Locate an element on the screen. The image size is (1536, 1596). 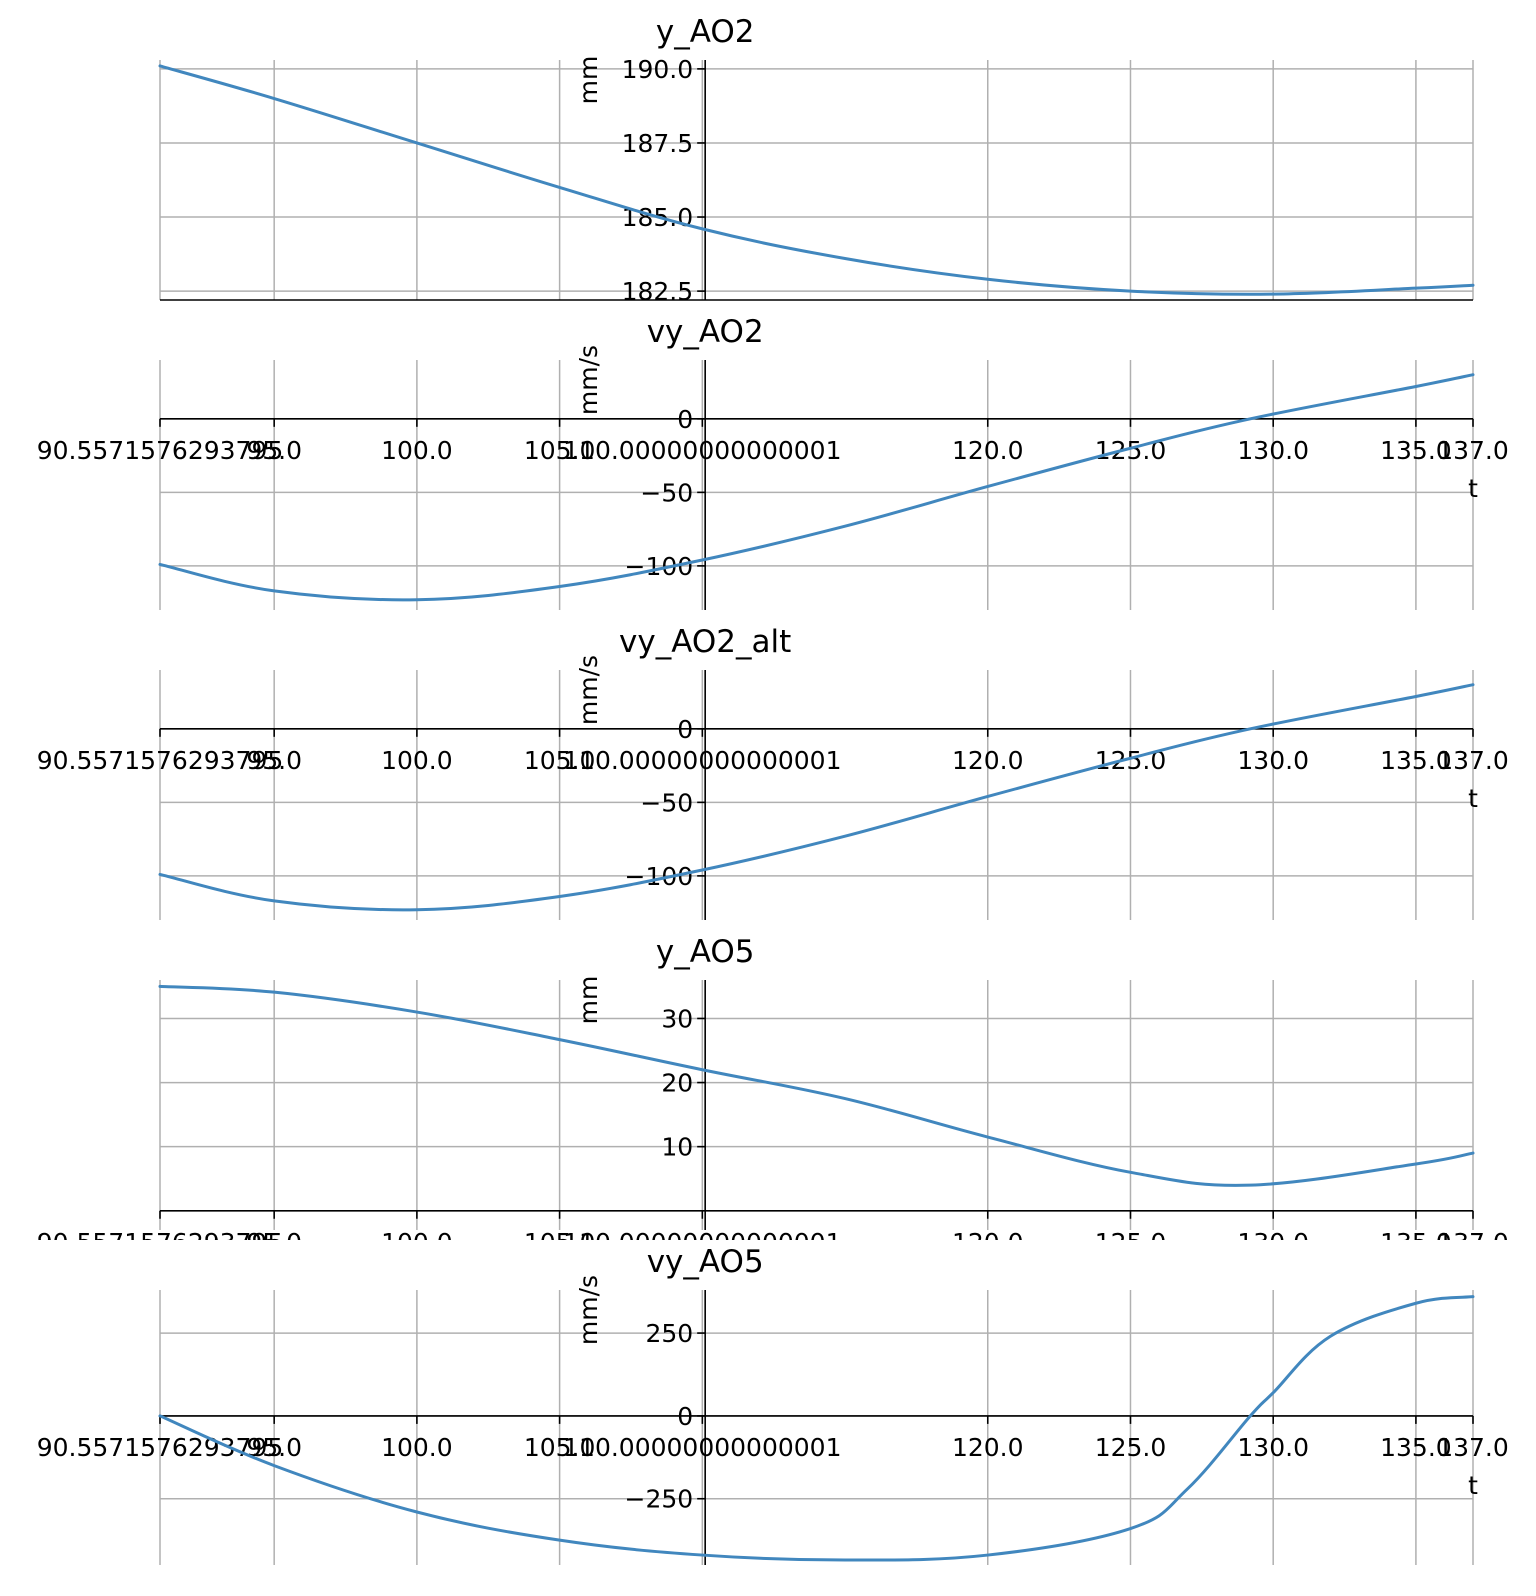
y-tick-label: 10 is located at coordinates (677, 1147).